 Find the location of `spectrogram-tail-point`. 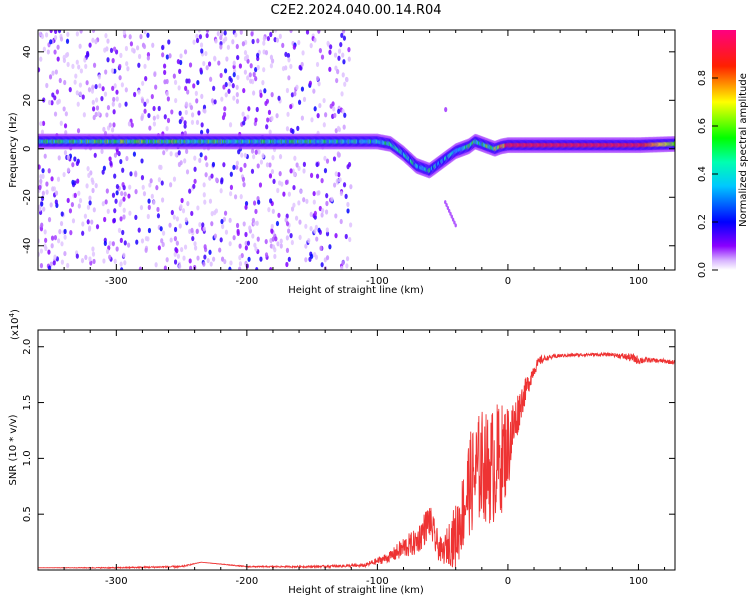

spectrogram-tail-point is located at coordinates (449, 210).